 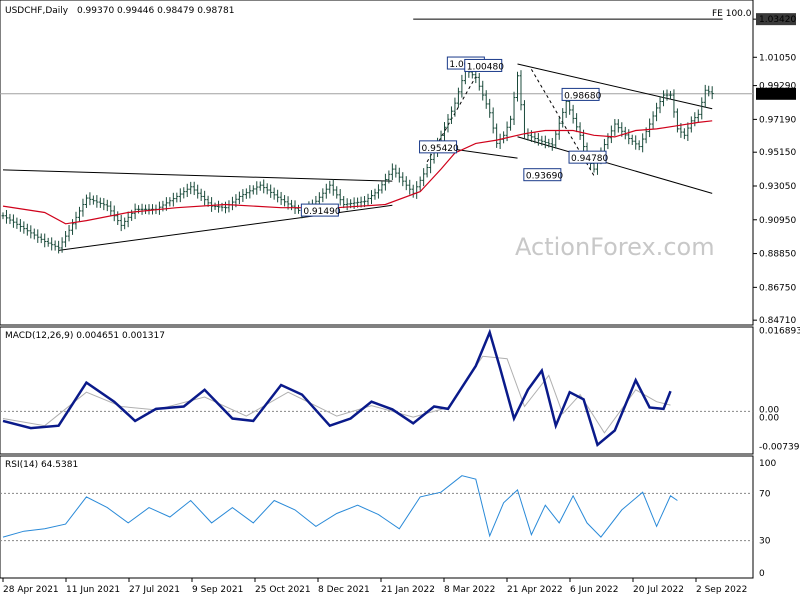 What do you see at coordinates (31, 590) in the screenshot?
I see `date-axis-label: 28 Apr 2021` at bounding box center [31, 590].